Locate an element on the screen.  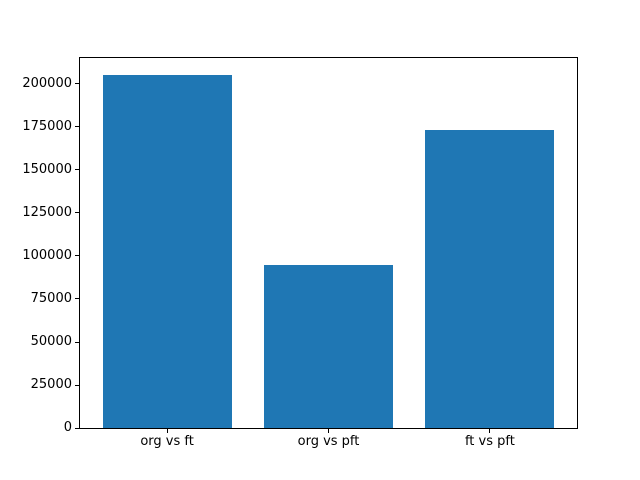
y-tick-label: 125000 is located at coordinates (47, 212).